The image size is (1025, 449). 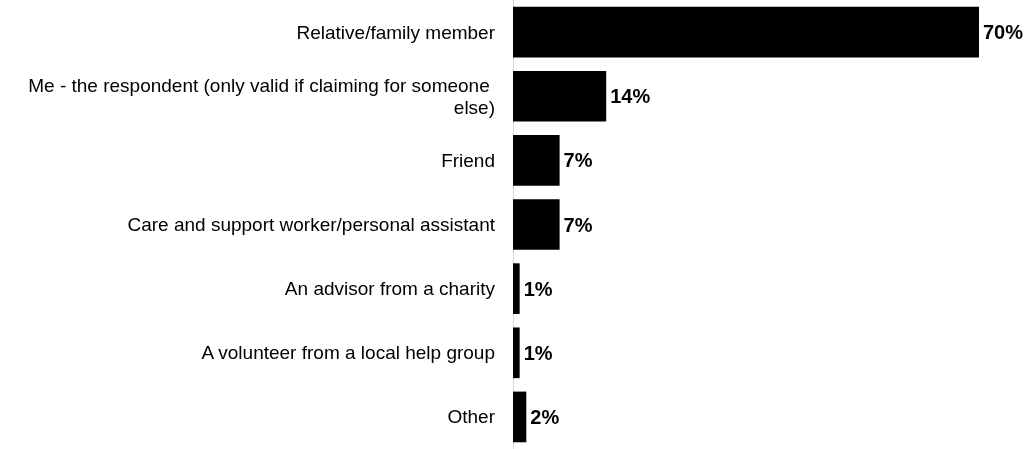 I want to click on y-tick-label: Me - the respondent (only valid if claiming for someone else), so click(x=261, y=96).